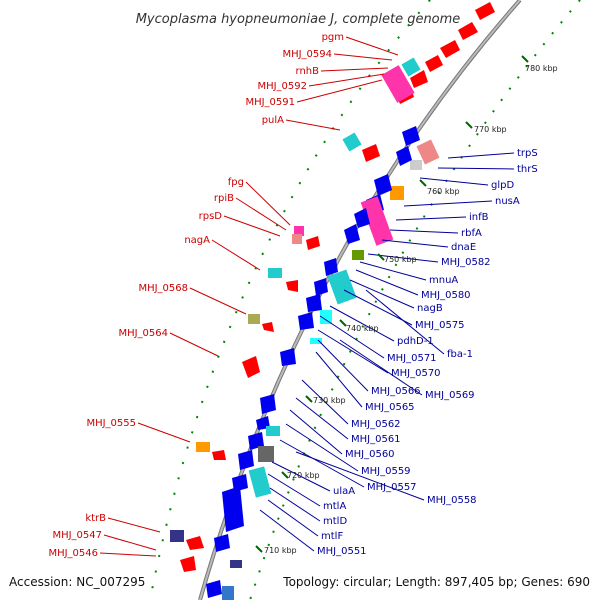 The height and width of the screenshot is (600, 600). What do you see at coordinates (460, 354) in the screenshot?
I see `gene-label: fba-1` at bounding box center [460, 354].